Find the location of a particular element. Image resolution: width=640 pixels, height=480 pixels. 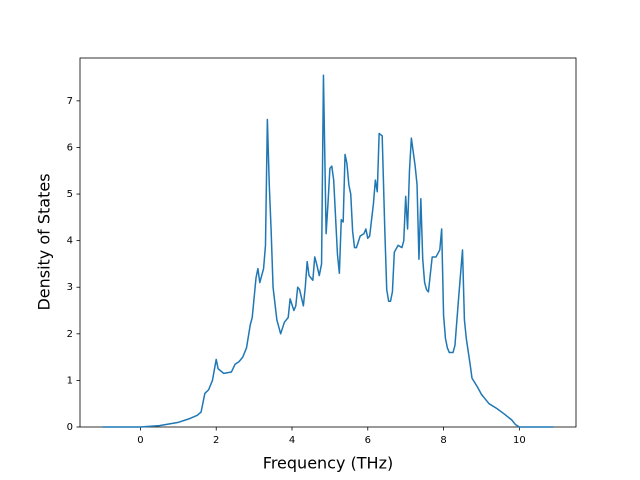

x-tick-label: 8 is located at coordinates (443, 440).